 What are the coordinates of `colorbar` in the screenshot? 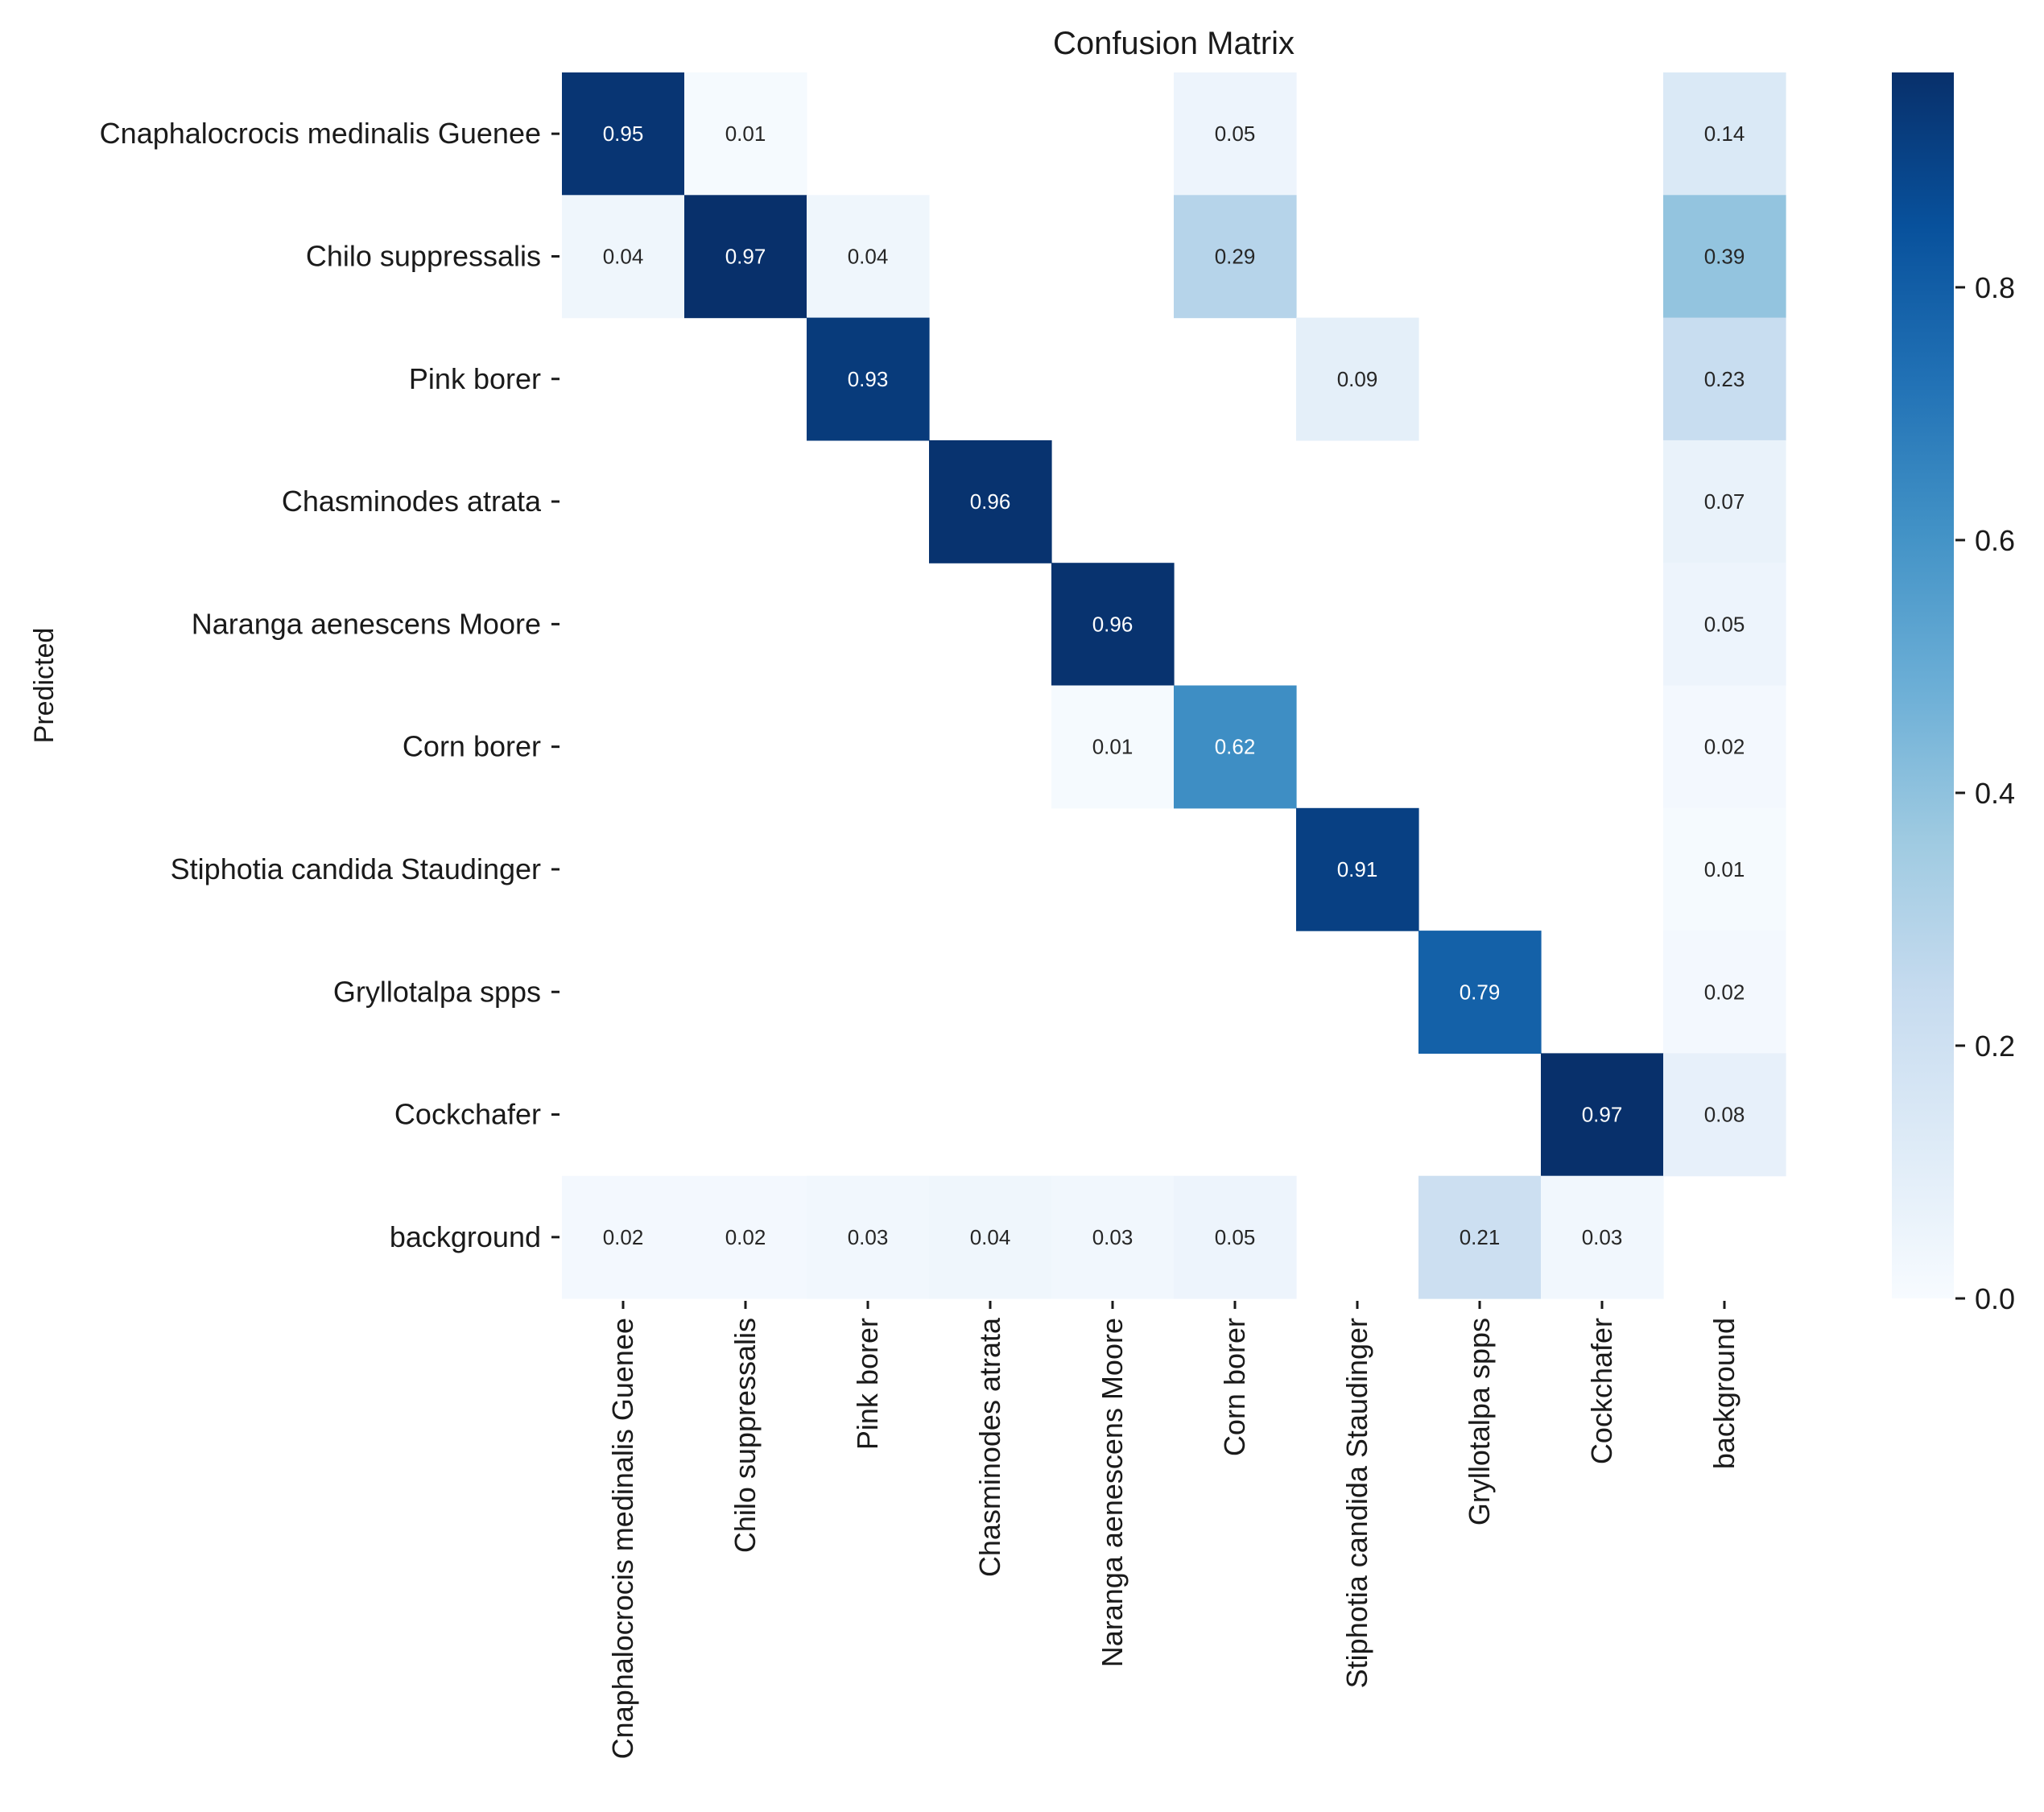 It's located at (1923, 685).